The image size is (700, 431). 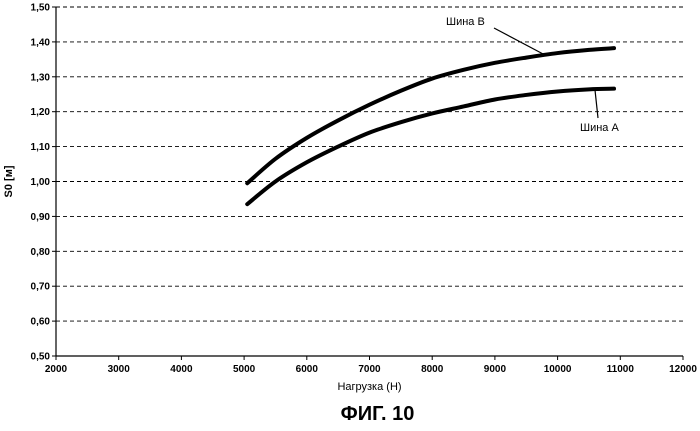 I want to click on y-tick-label: 1,10, so click(x=41, y=147).